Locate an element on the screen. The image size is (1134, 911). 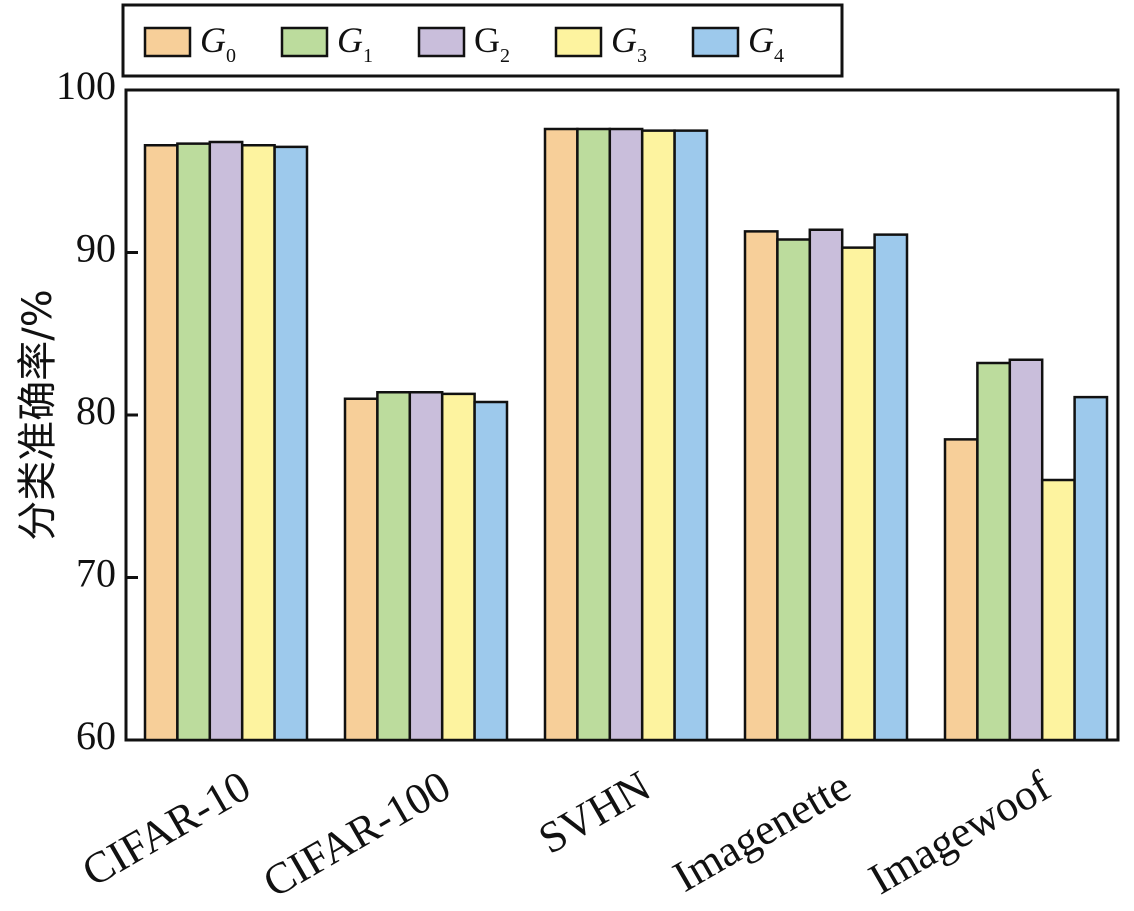
bar-g1-imagenette is located at coordinates (794, 490).